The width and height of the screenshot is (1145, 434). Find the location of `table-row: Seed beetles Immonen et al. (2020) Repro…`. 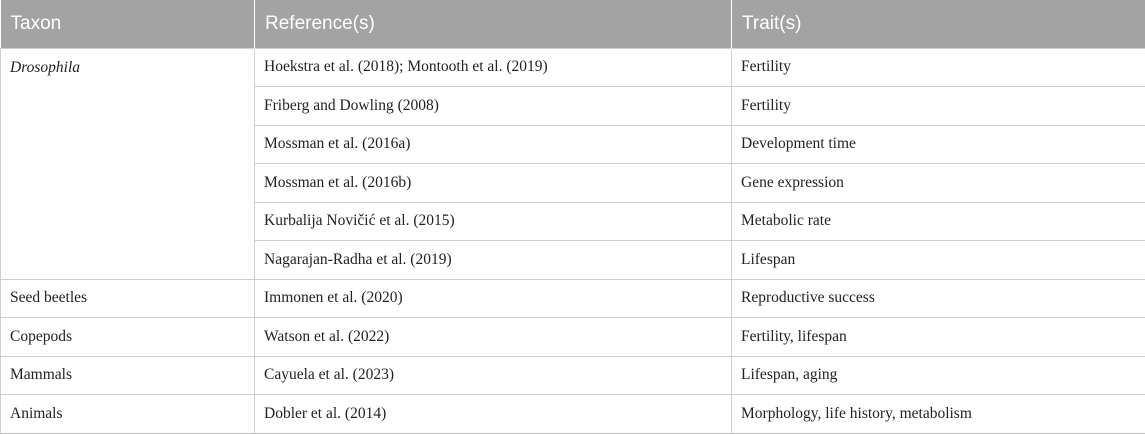

table-row: Seed beetles Immonen et al. (2020) Repro… is located at coordinates (573, 298).